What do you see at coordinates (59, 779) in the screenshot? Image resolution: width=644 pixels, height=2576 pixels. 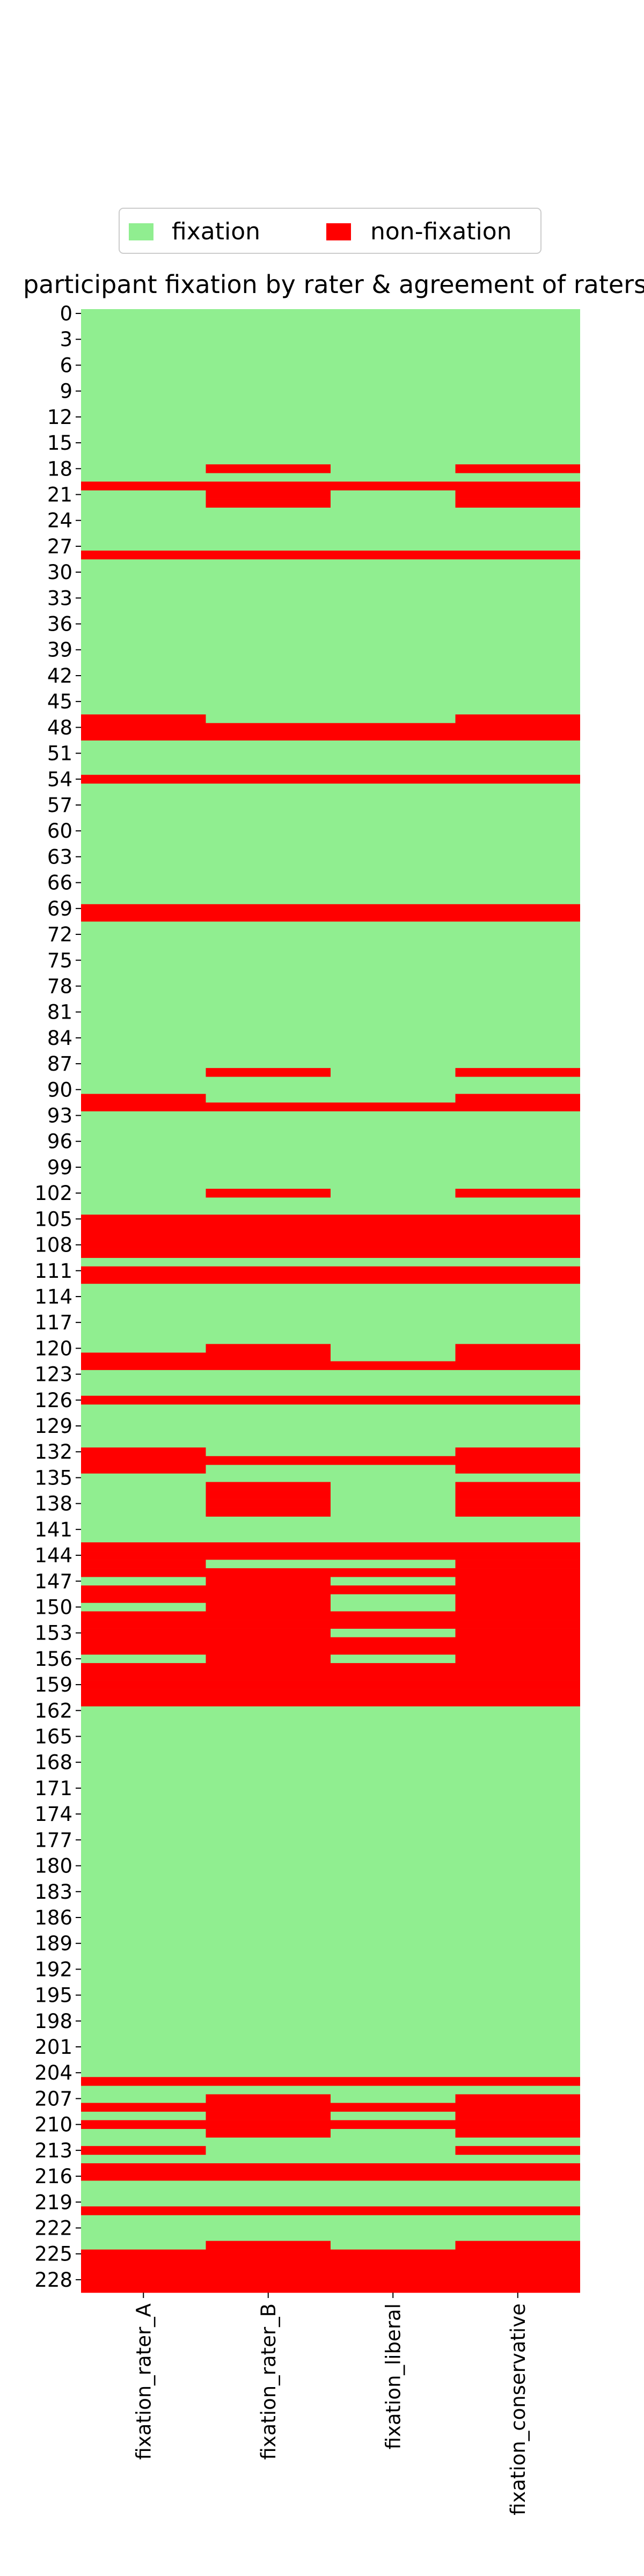 I see `y-tick-label: 54` at bounding box center [59, 779].